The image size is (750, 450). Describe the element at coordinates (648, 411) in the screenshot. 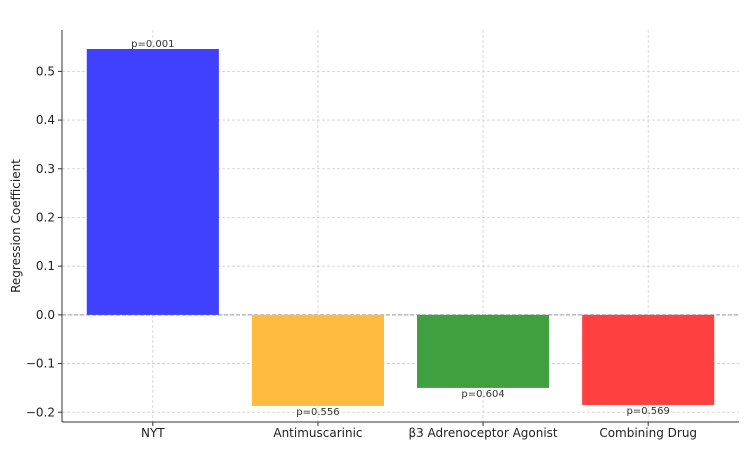

I see `p-value-label: p=0.569` at that location.